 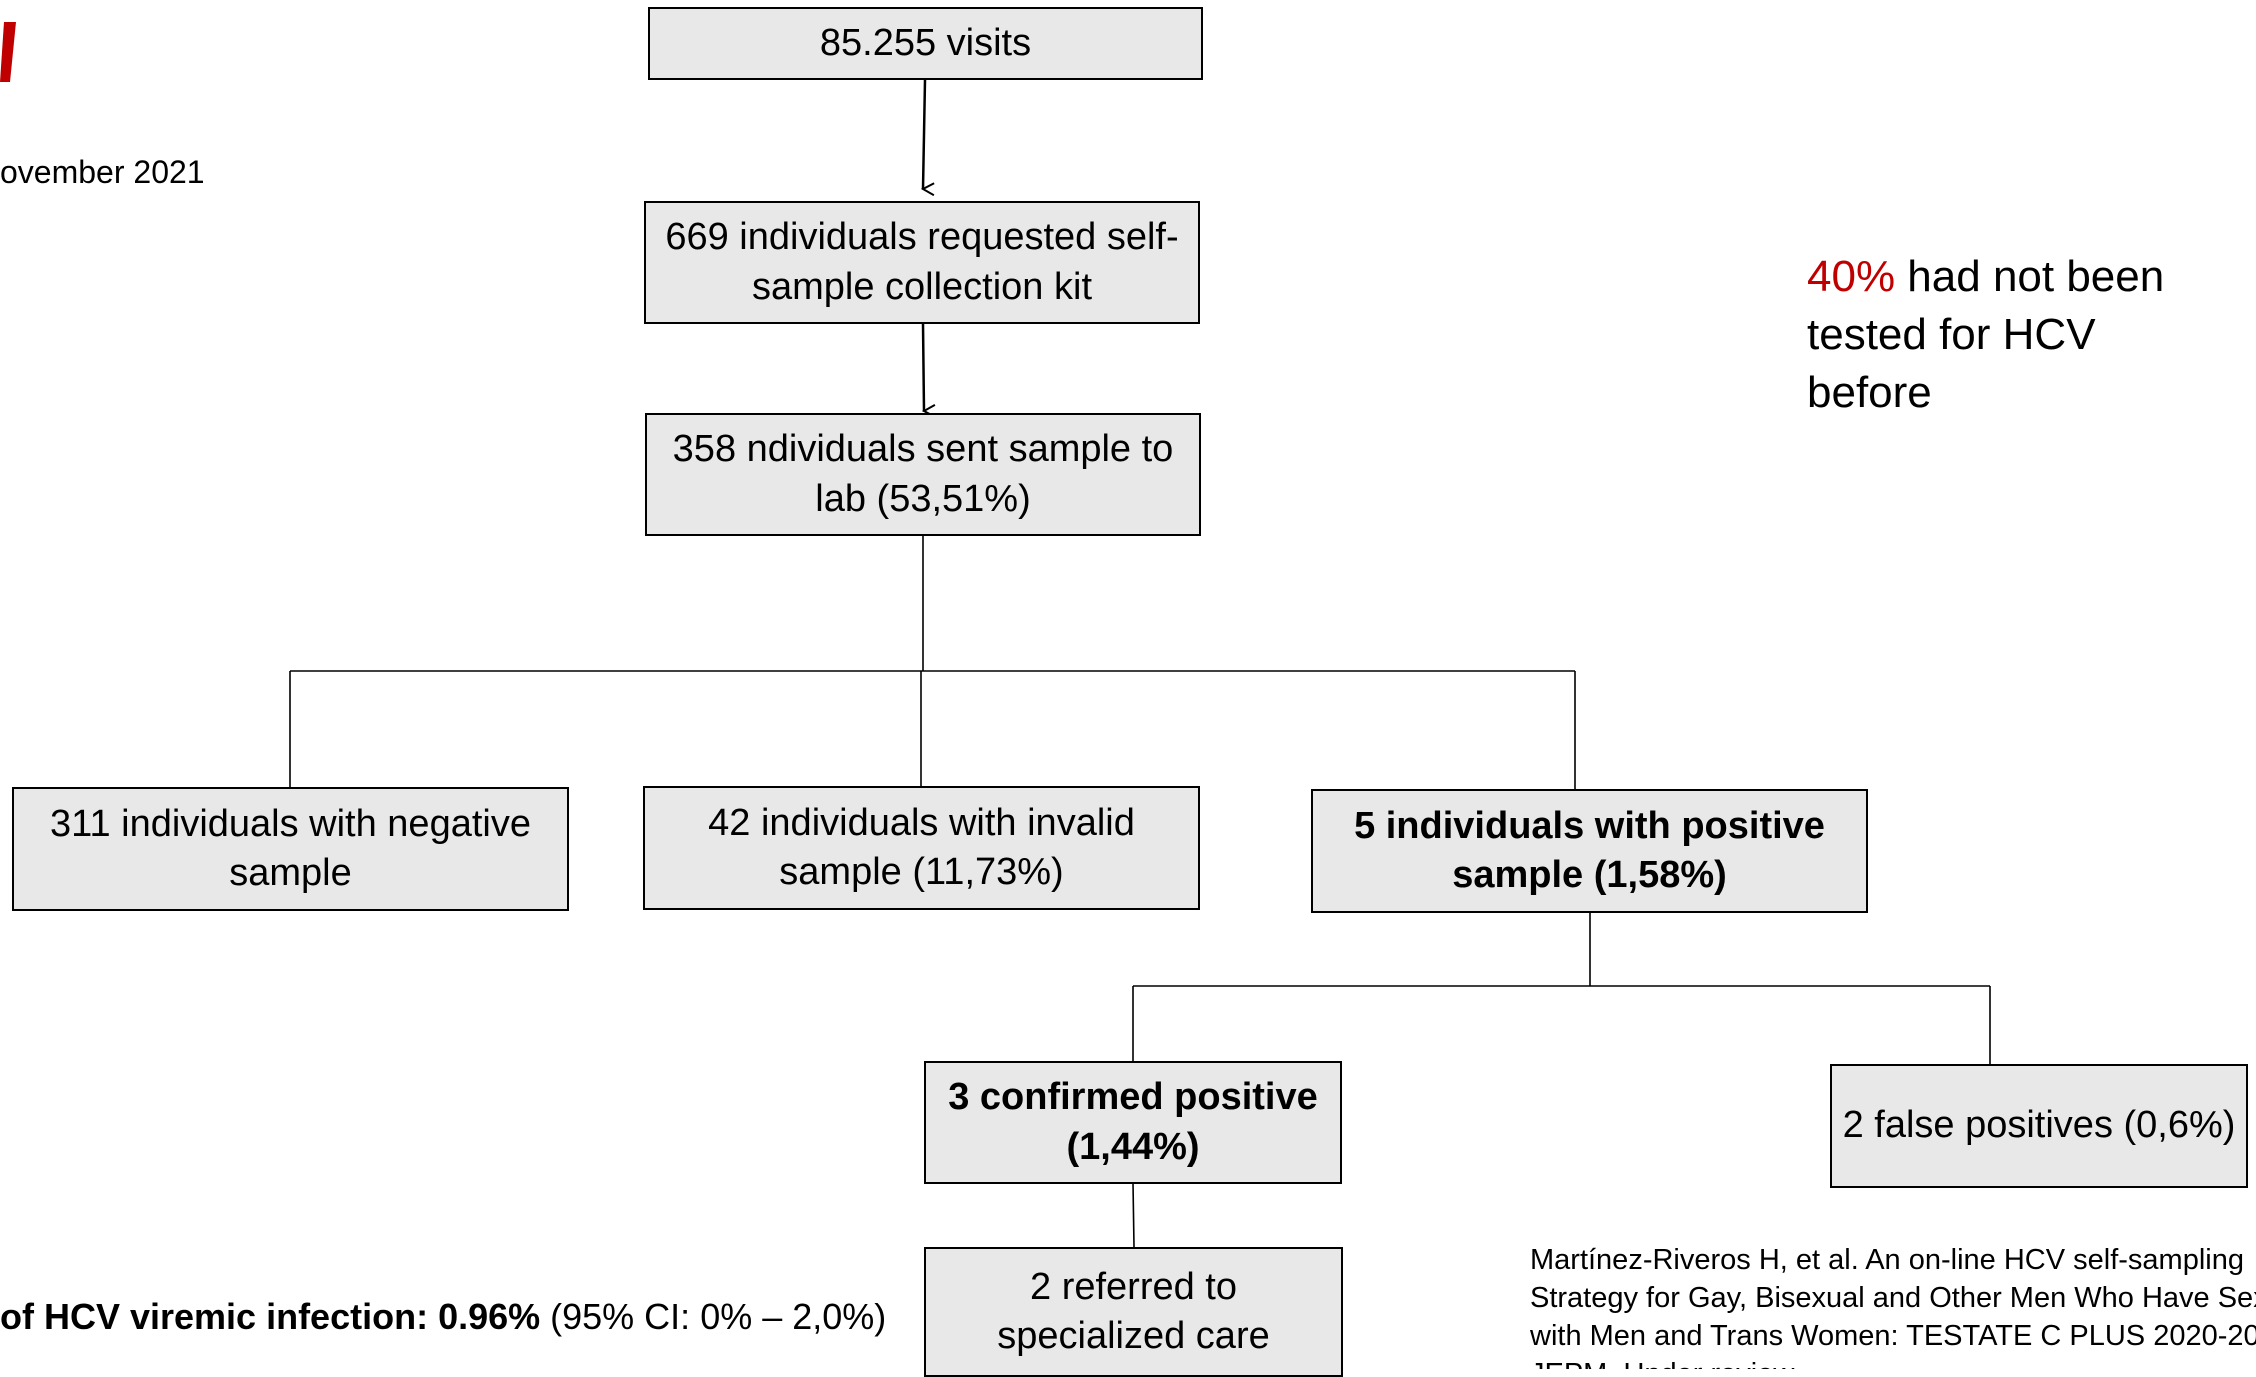 I want to click on note-highlight: 40%, so click(x=1851, y=276).